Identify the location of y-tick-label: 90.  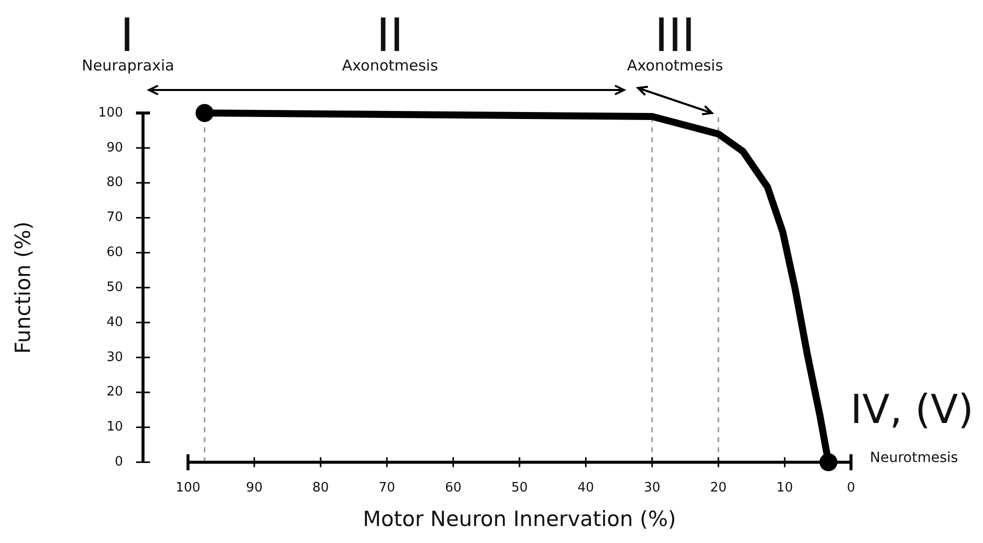
(115, 148).